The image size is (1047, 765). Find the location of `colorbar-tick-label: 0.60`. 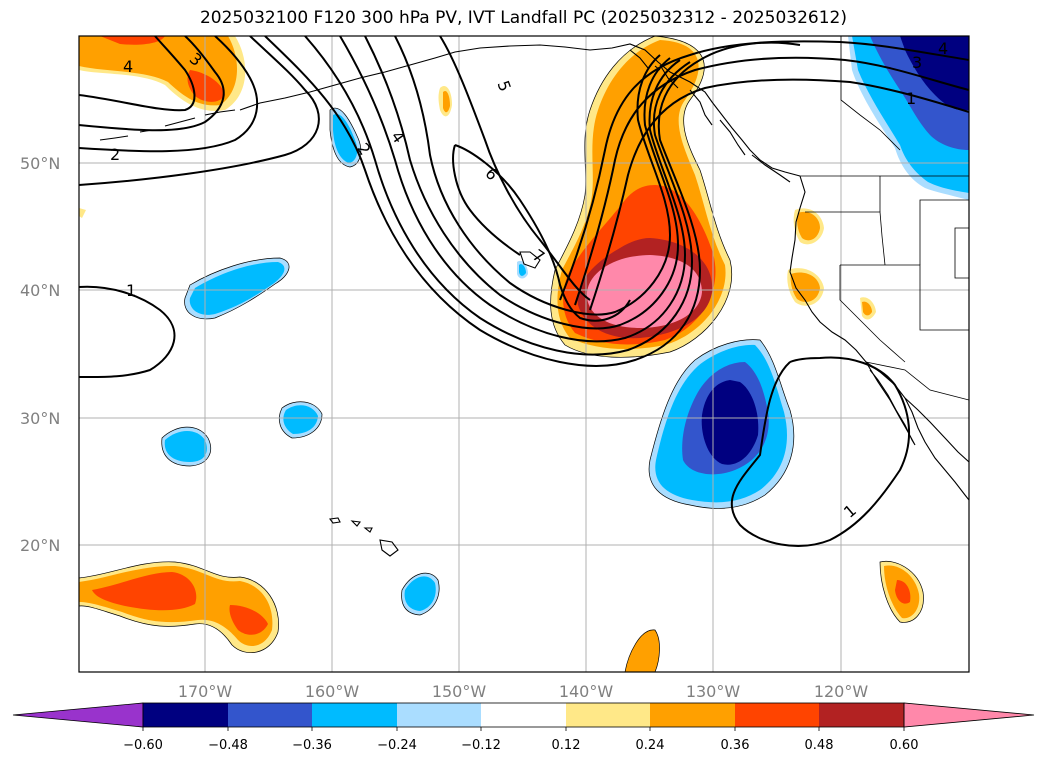

colorbar-tick-label: 0.60 is located at coordinates (904, 745).